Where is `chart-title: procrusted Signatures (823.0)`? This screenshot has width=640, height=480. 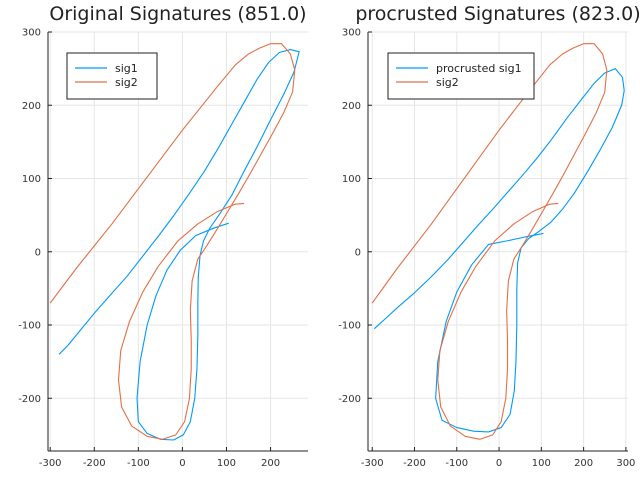
chart-title: procrusted Signatures (823.0) is located at coordinates (497, 14).